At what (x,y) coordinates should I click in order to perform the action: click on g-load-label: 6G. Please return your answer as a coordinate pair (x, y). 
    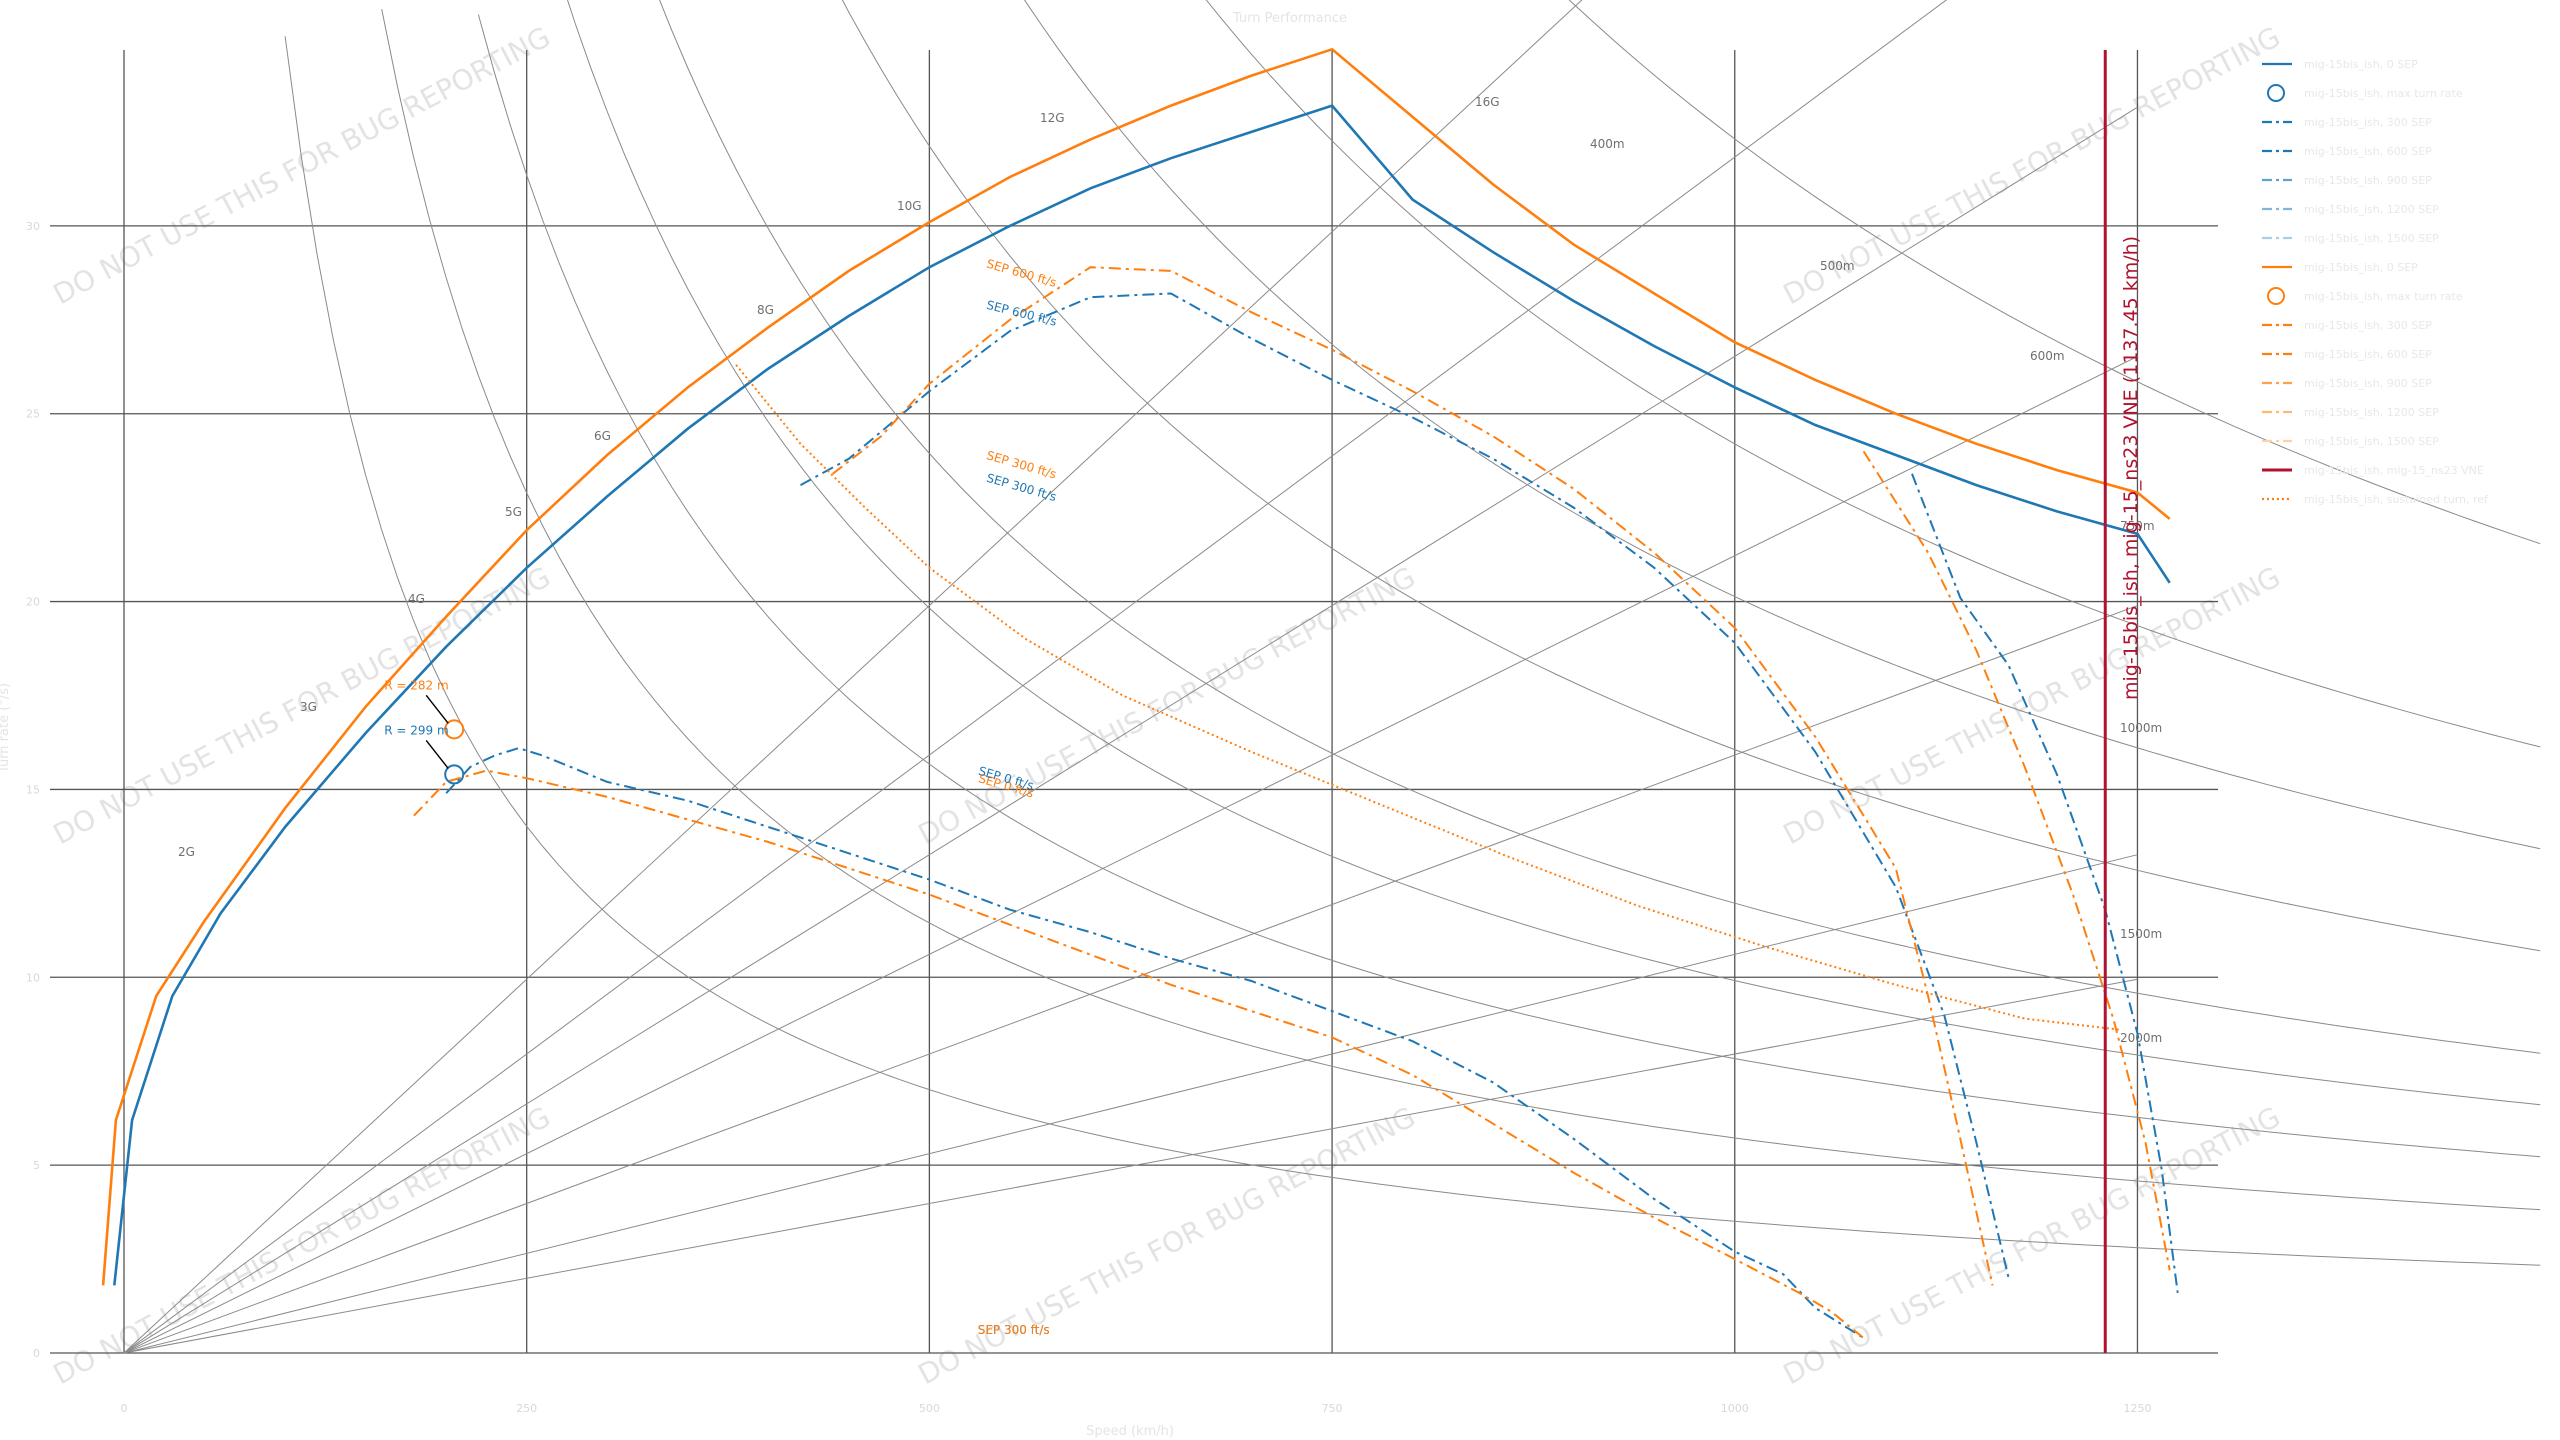
    Looking at the image, I should click on (602, 436).